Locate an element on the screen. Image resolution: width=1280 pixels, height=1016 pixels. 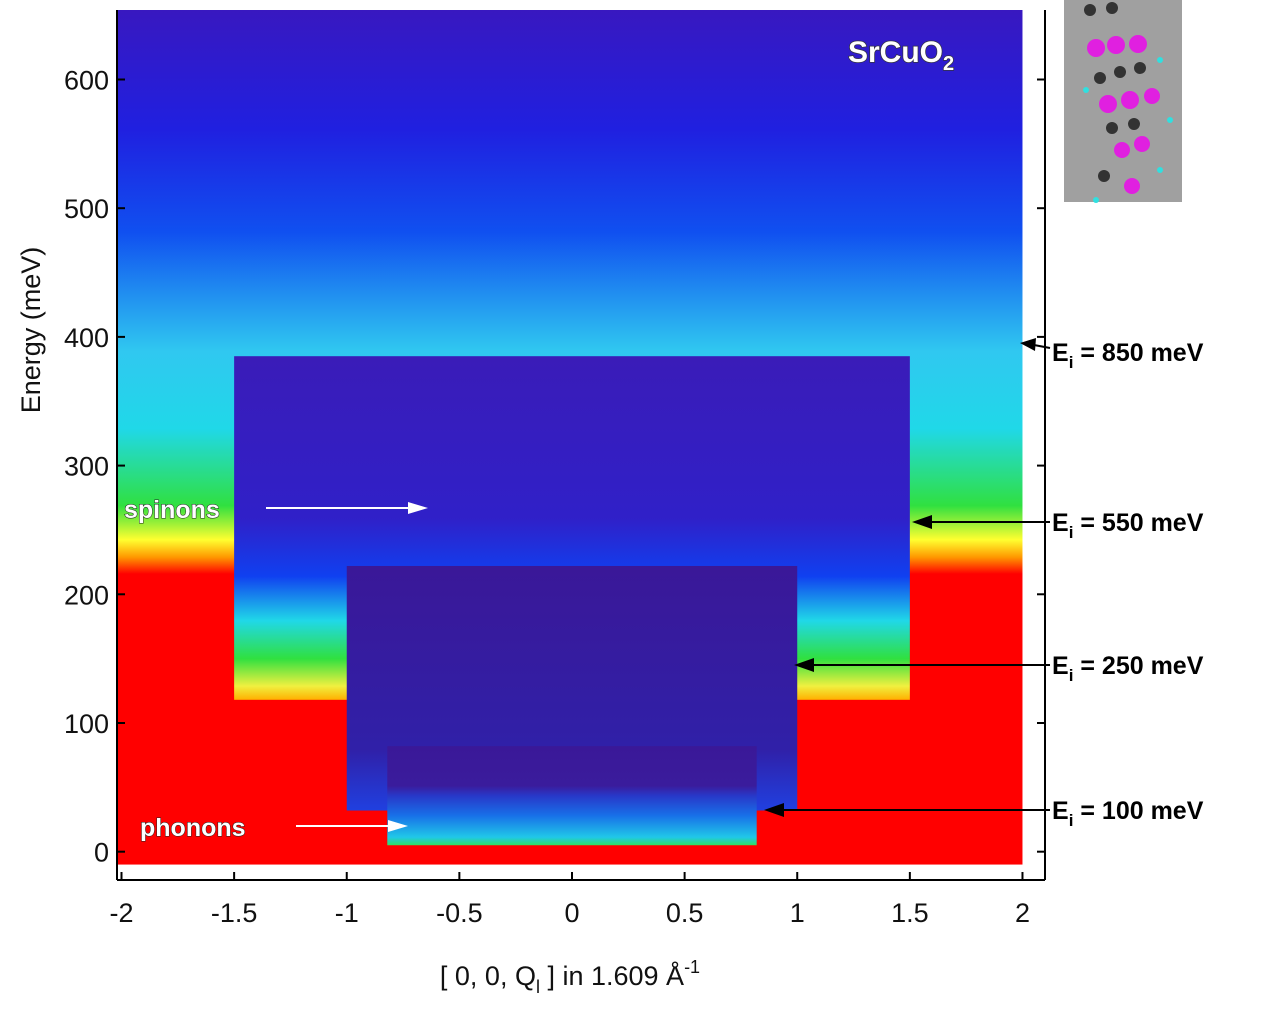
heatmap-region is located at coordinates (572, 796).